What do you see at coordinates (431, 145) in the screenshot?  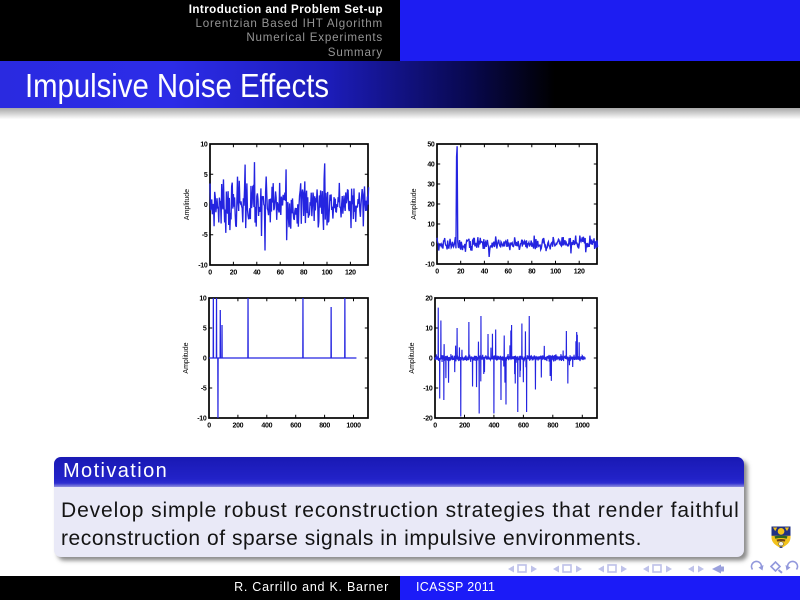 I see `svg-text: 50` at bounding box center [431, 145].